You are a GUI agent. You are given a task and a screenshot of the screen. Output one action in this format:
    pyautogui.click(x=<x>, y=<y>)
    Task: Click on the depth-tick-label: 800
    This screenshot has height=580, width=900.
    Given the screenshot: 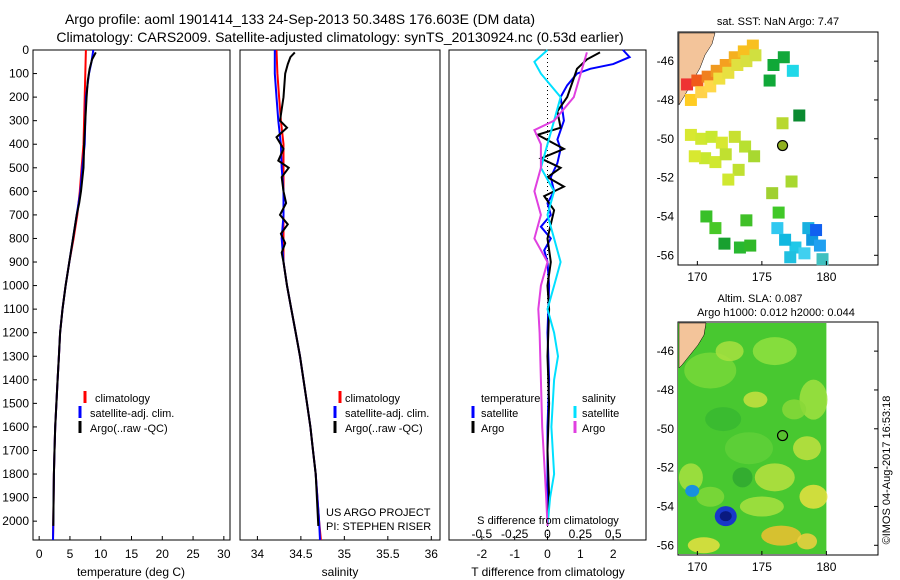 What is the action you would take?
    pyautogui.click(x=19, y=238)
    